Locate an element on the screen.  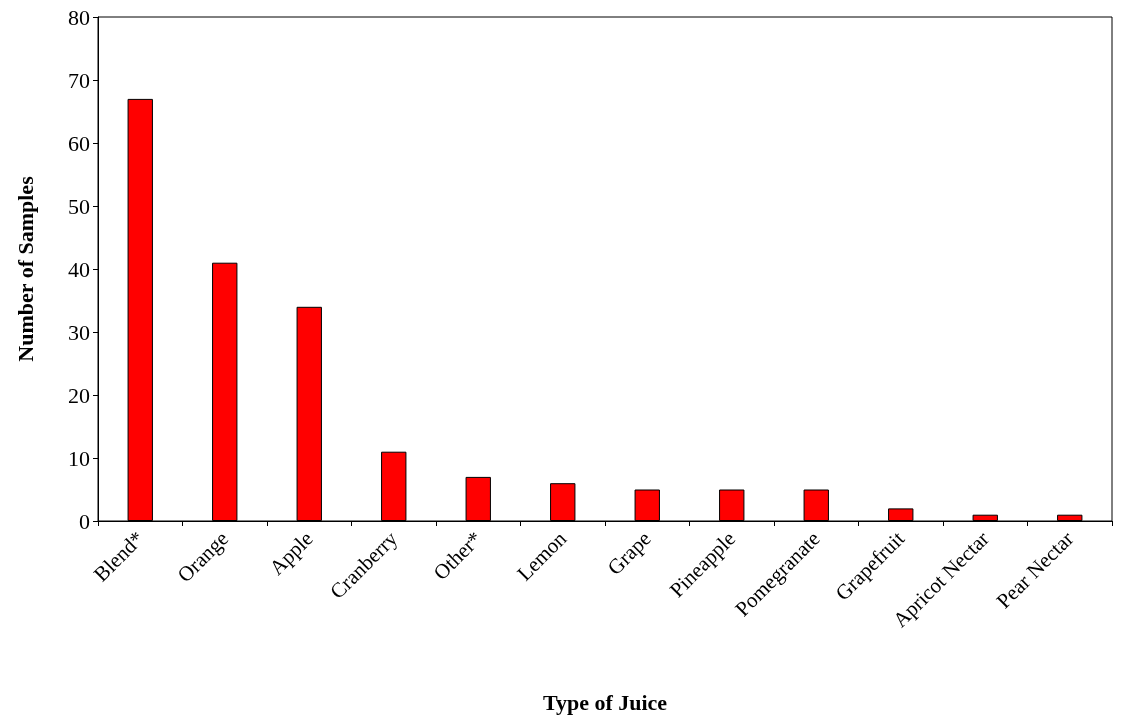
y-tick-label: 40 is located at coordinates (79, 269).